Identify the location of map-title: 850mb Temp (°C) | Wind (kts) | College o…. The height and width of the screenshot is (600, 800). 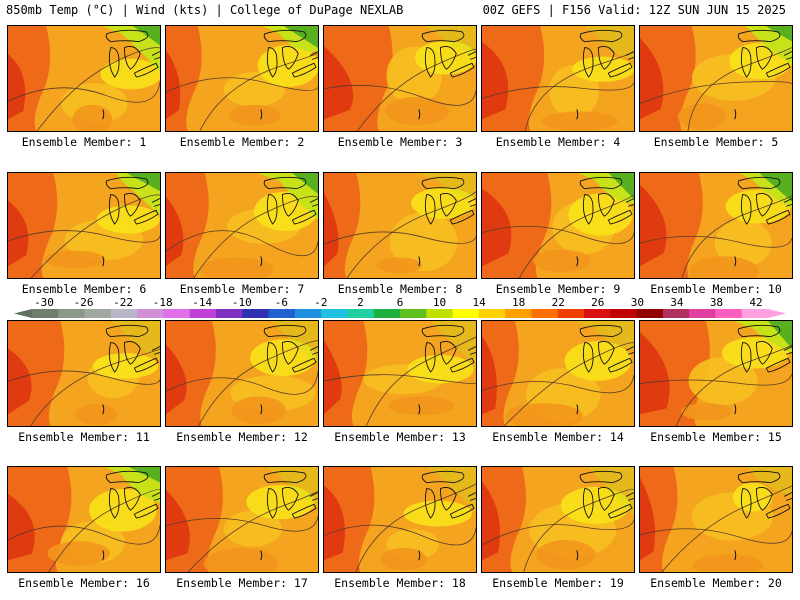
(205, 10).